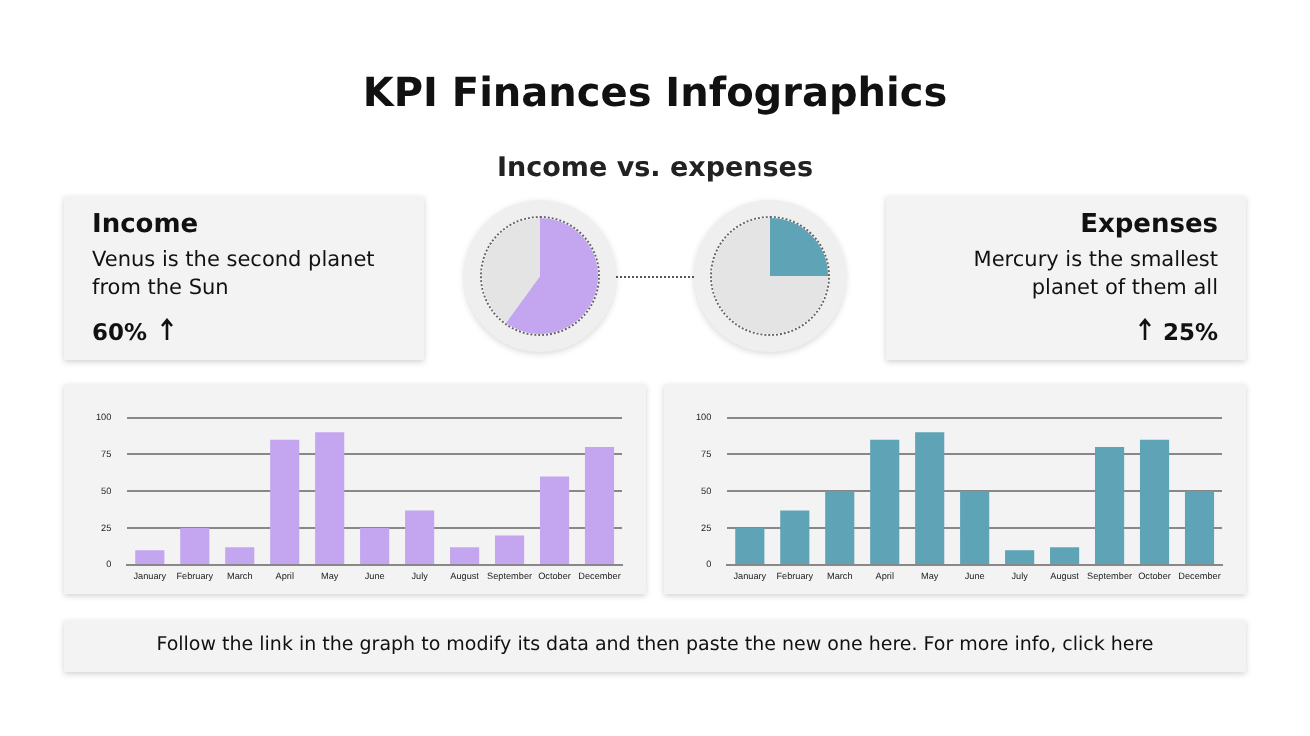 The width and height of the screenshot is (1310, 736). I want to click on text: 60%, so click(120, 332).